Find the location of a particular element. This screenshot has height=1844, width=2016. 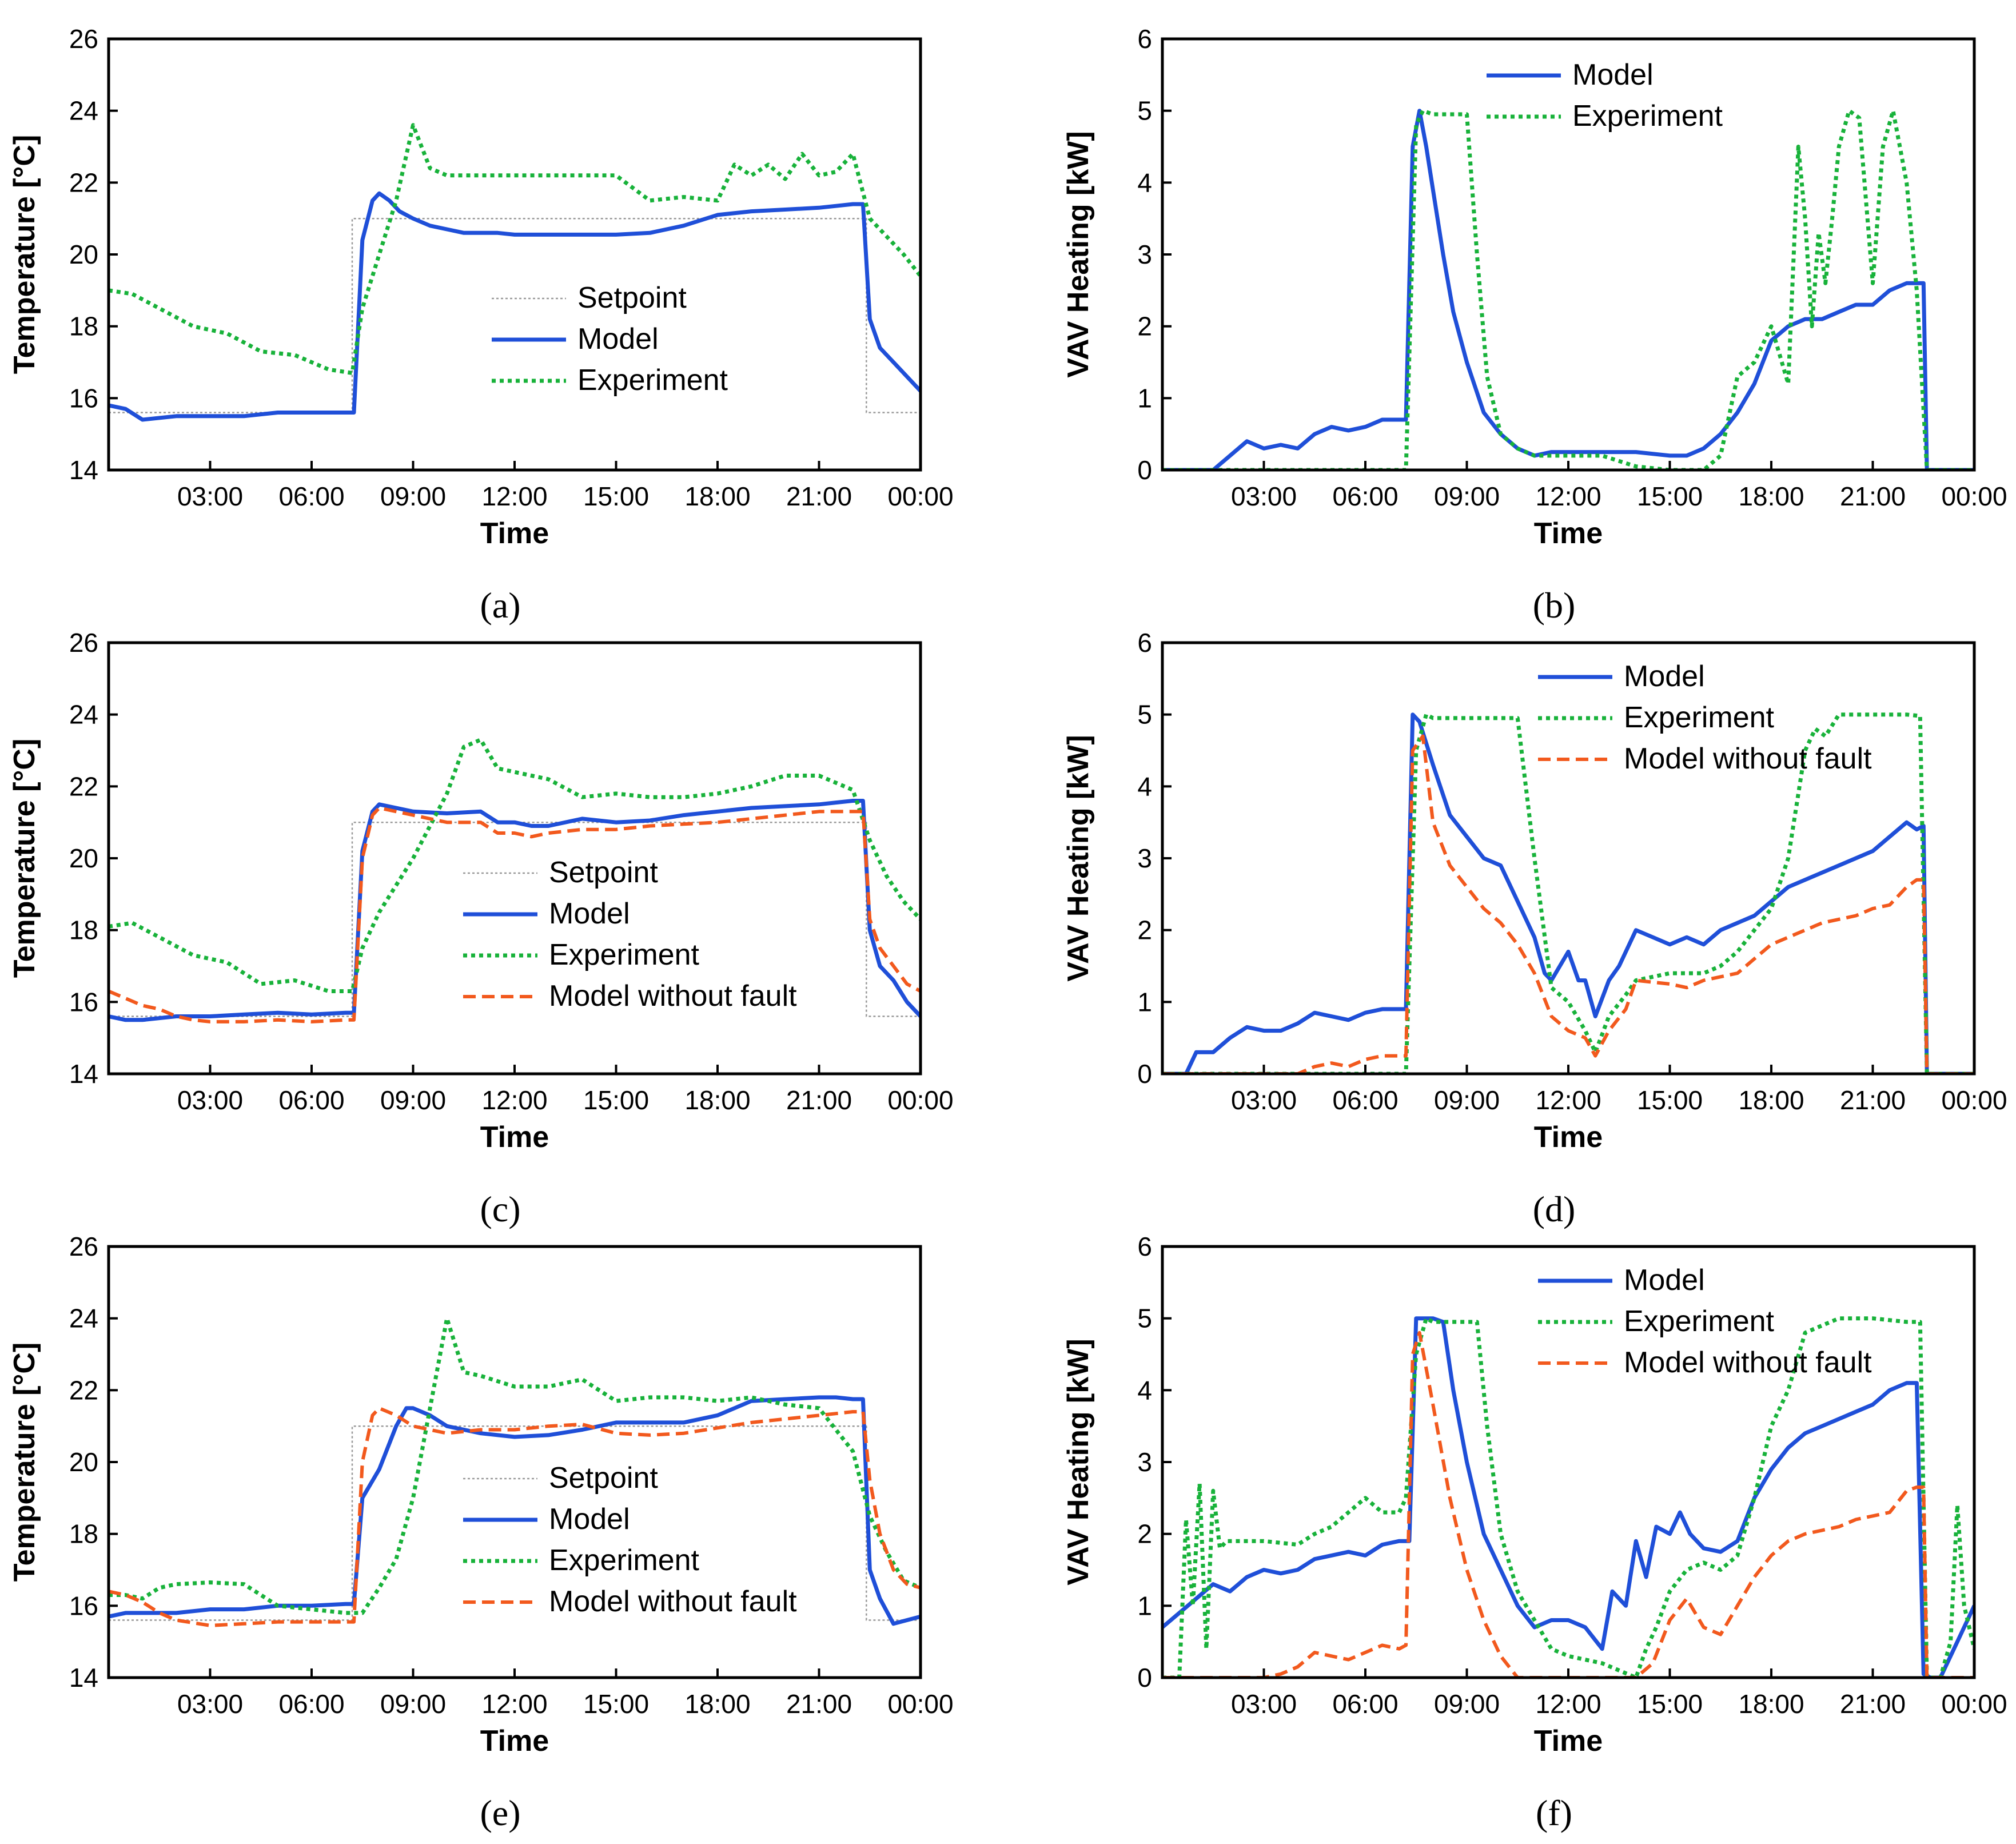

panel-caption: (a) is located at coordinates (500, 605).